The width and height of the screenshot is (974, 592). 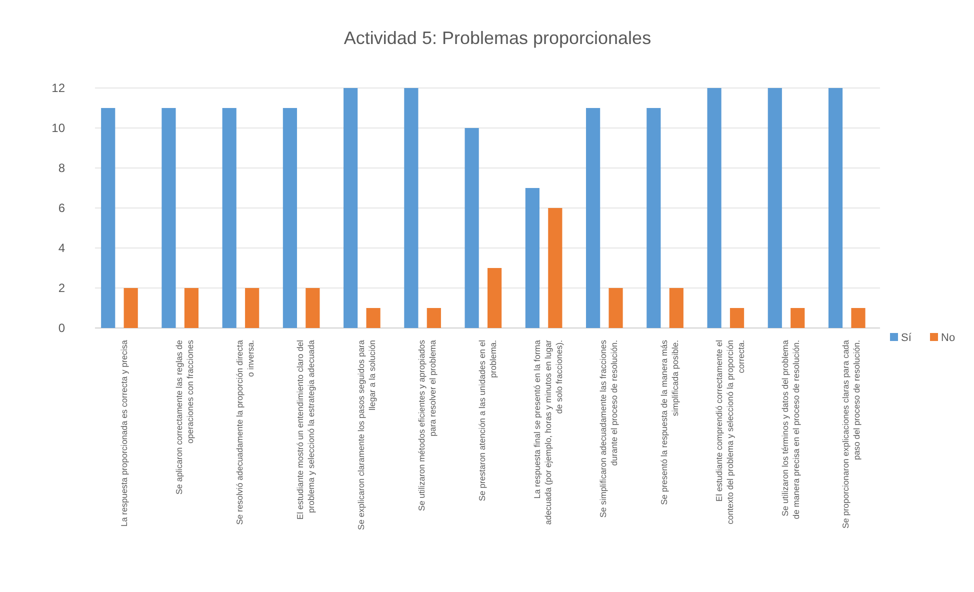 What do you see at coordinates (487, 421) in the screenshot?
I see `x-tick-label: Se prestaron atención a las unidades en el problema.` at bounding box center [487, 421].